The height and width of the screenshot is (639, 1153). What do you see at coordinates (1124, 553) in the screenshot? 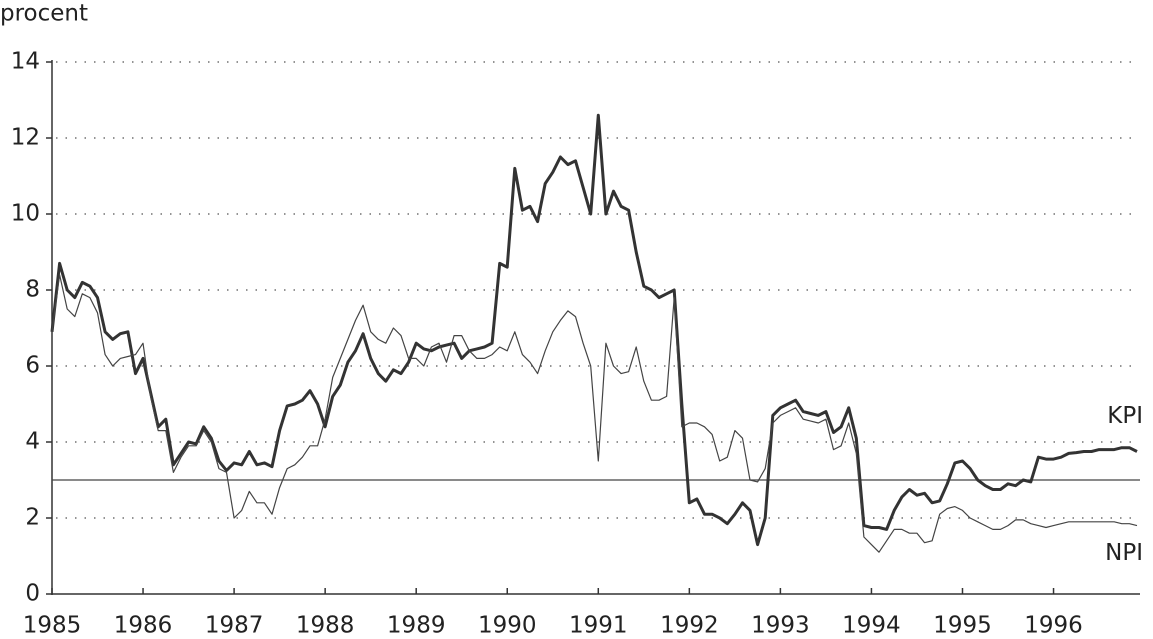
I see `series-label: NPI` at bounding box center [1124, 553].